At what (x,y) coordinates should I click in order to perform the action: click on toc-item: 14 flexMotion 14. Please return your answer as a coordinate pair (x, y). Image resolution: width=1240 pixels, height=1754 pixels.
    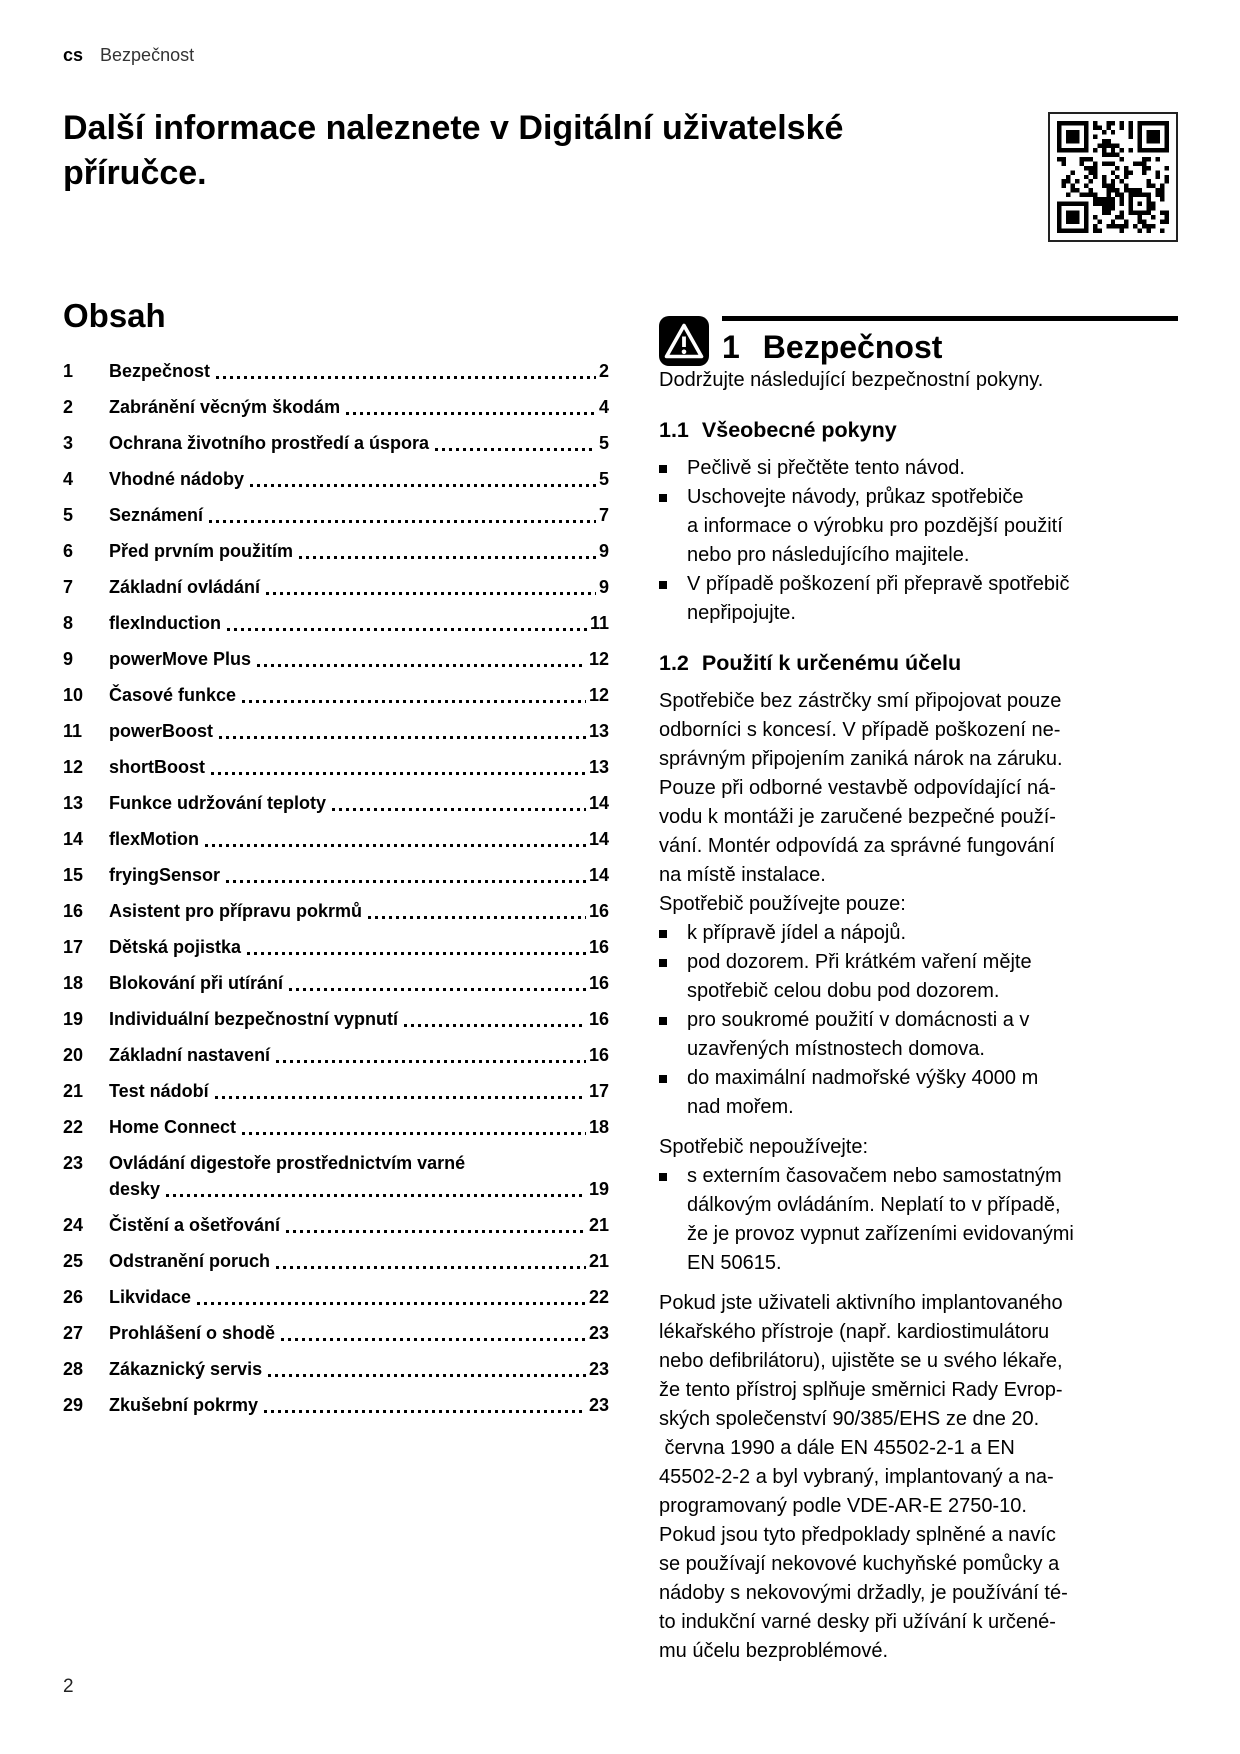
    Looking at the image, I should click on (336, 839).